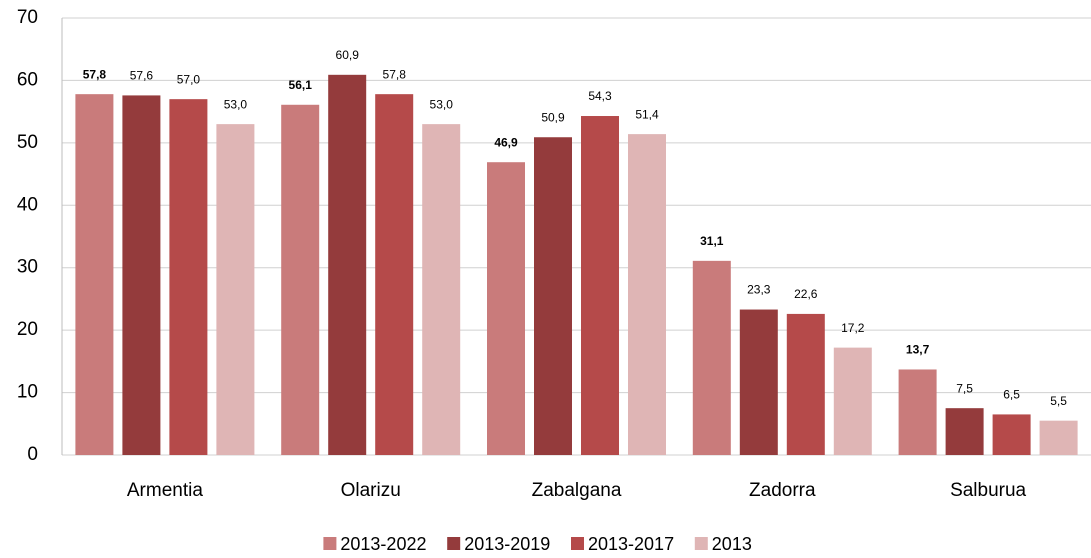 The height and width of the screenshot is (558, 1091). Describe the element at coordinates (988, 490) in the screenshot. I see `x-tick-label: Salburua` at that location.